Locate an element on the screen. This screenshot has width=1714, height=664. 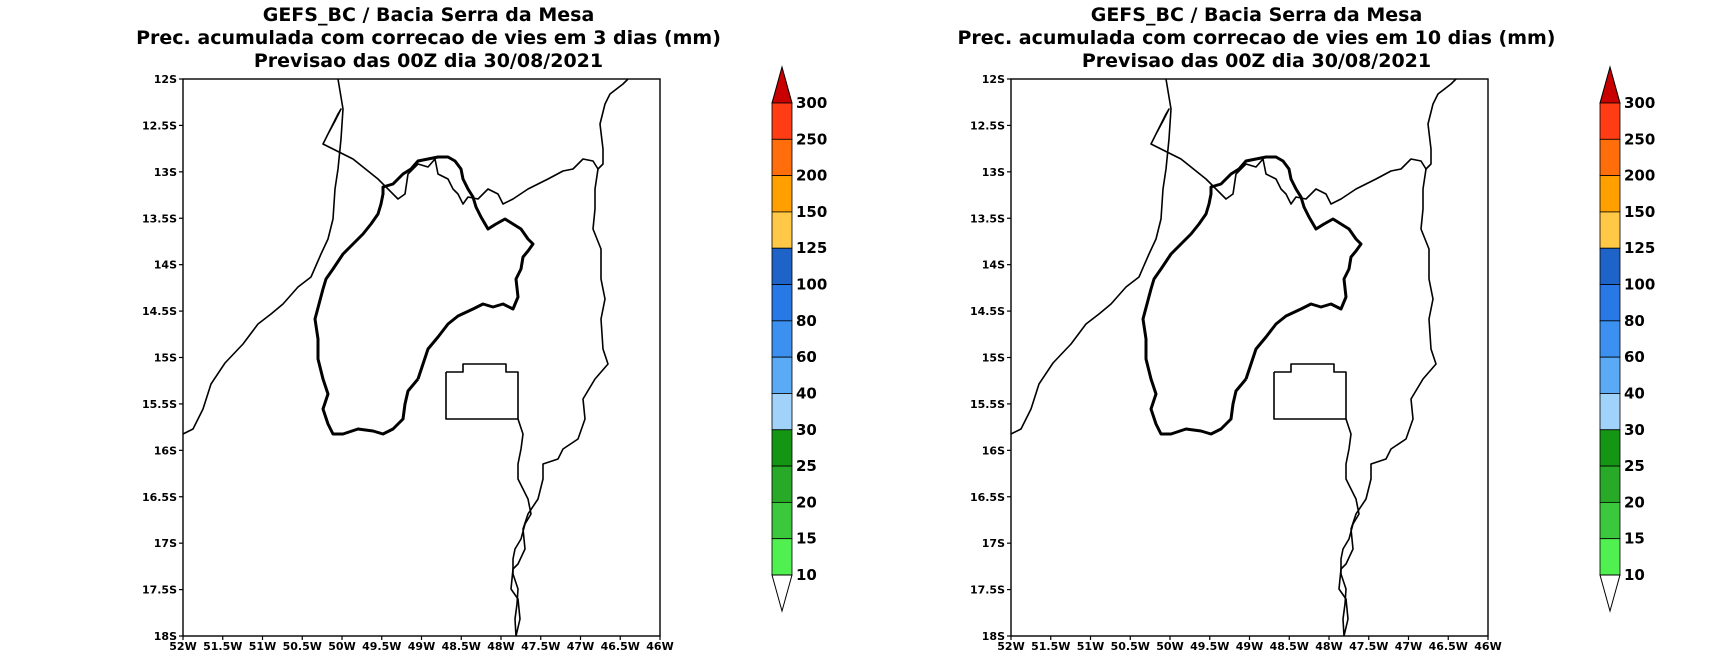
colorbar-label: 15 is located at coordinates (806, 539).